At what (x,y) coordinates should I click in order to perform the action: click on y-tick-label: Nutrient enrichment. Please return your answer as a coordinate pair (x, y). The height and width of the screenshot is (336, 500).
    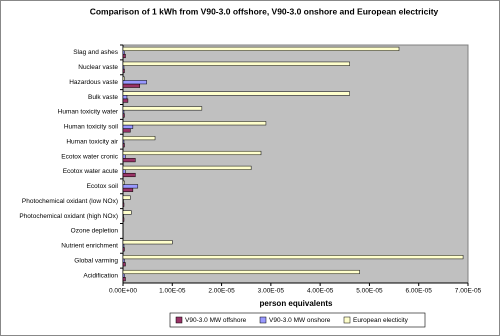
    Looking at the image, I should click on (89, 246).